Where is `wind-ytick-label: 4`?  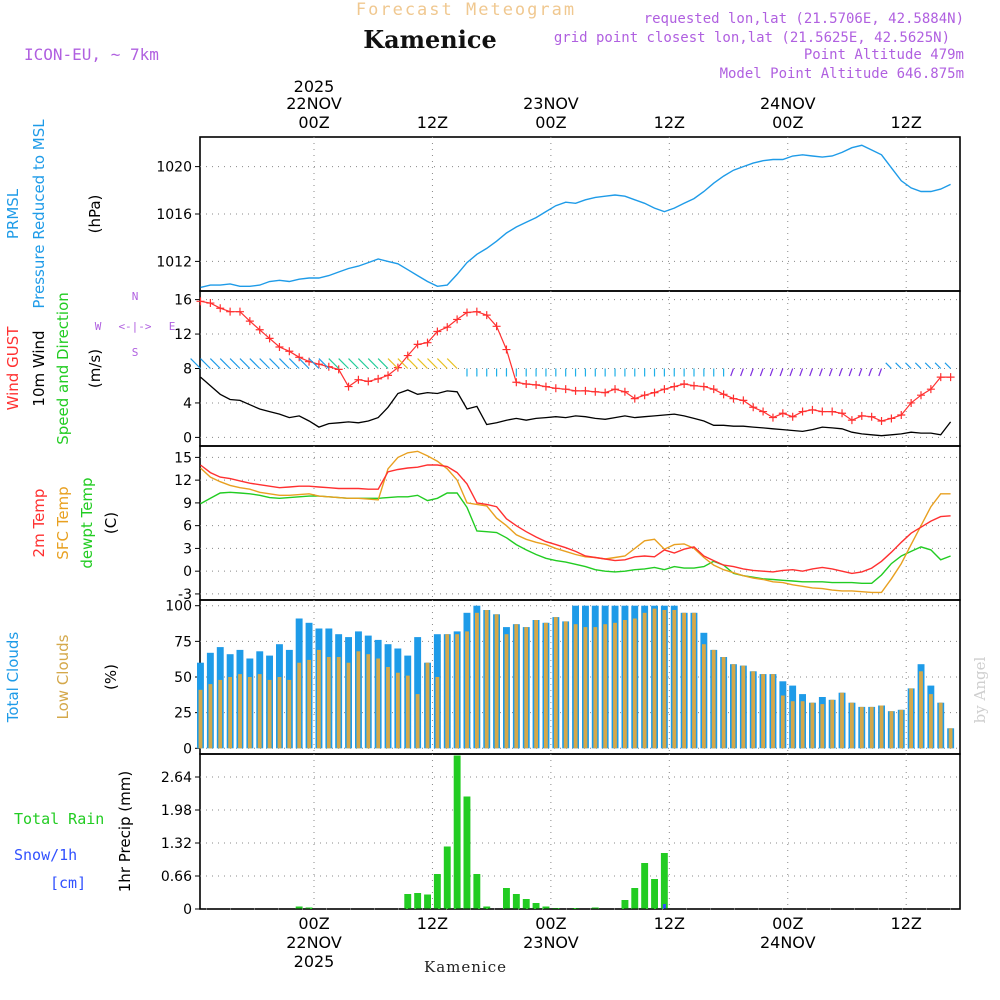
wind-ytick-label: 4 is located at coordinates (187, 404).